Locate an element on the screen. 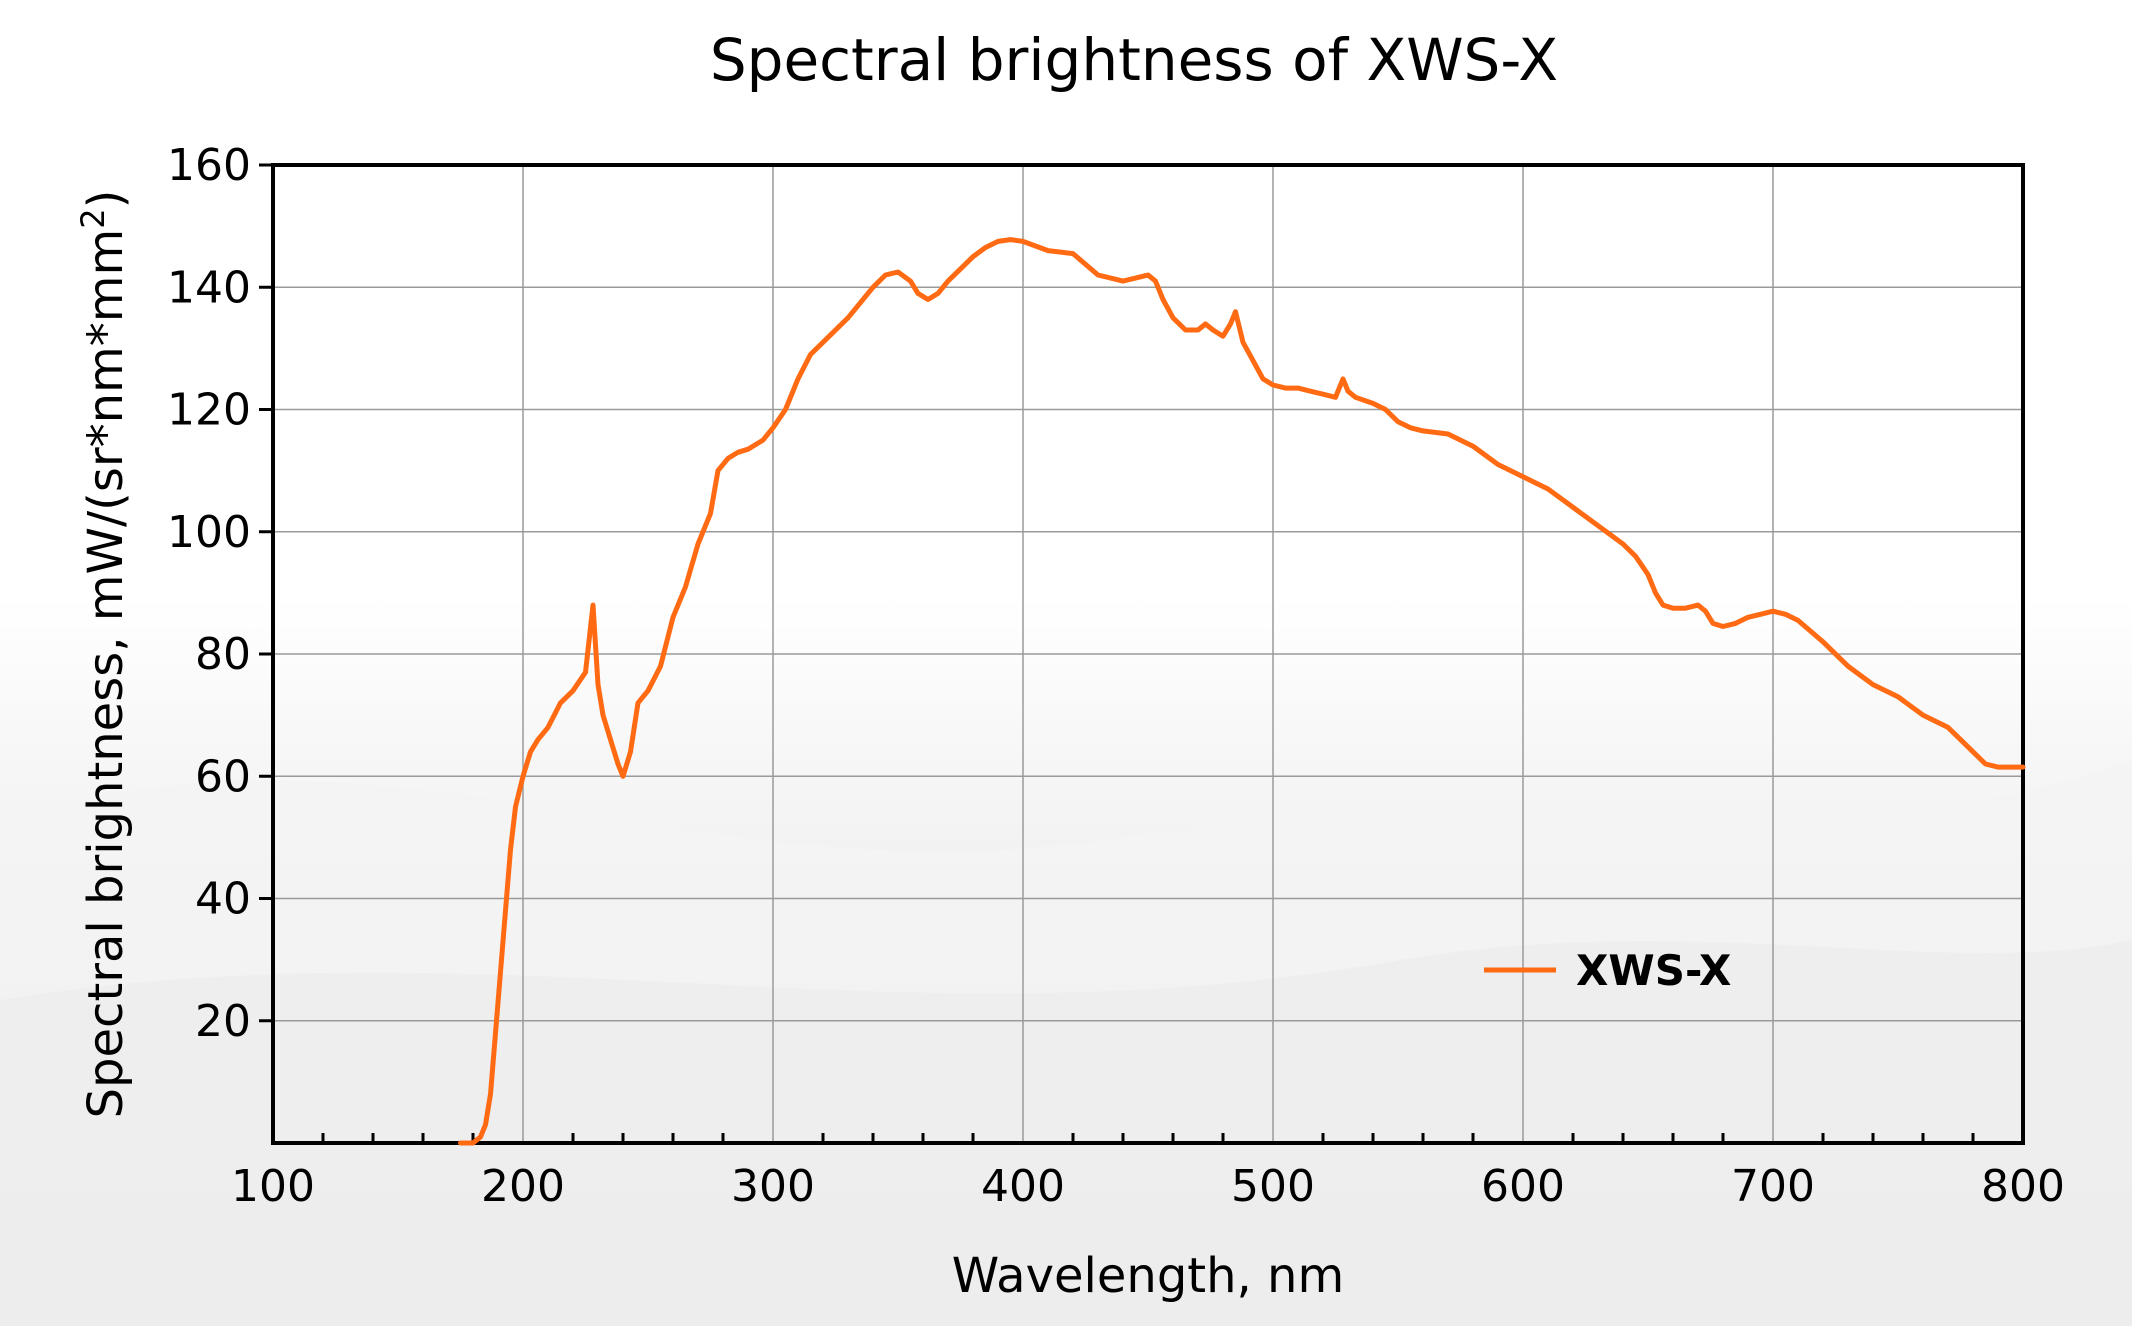  y-axis-label-superscript: 2 is located at coordinates (93, 218).